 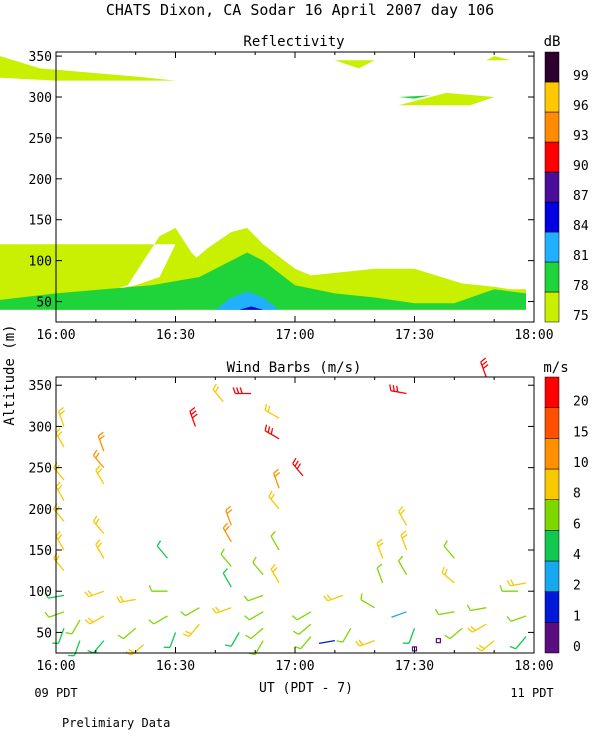 I want to click on reflectivity-colorbar-label: 78, so click(x=581, y=286).